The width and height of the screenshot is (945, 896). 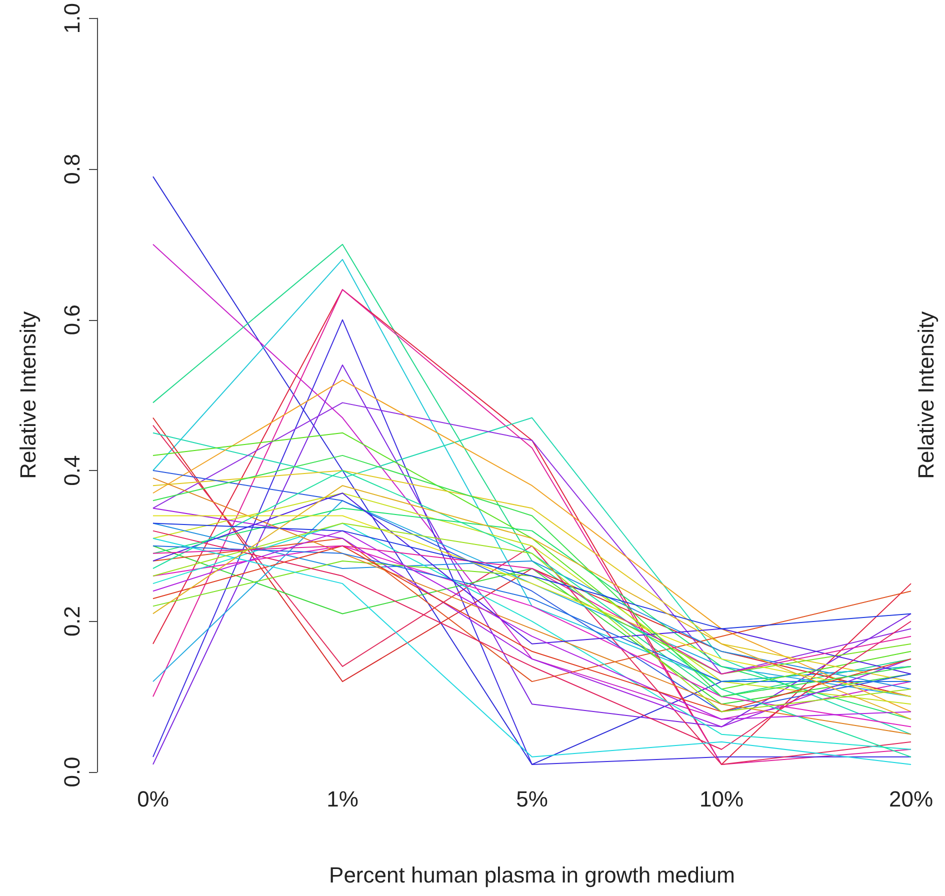 I want to click on y-tick-label: 0.2, so click(x=72, y=621).